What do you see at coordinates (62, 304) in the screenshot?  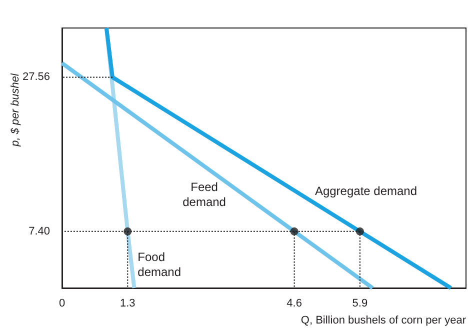 I see `x-tick-label: 0` at bounding box center [62, 304].